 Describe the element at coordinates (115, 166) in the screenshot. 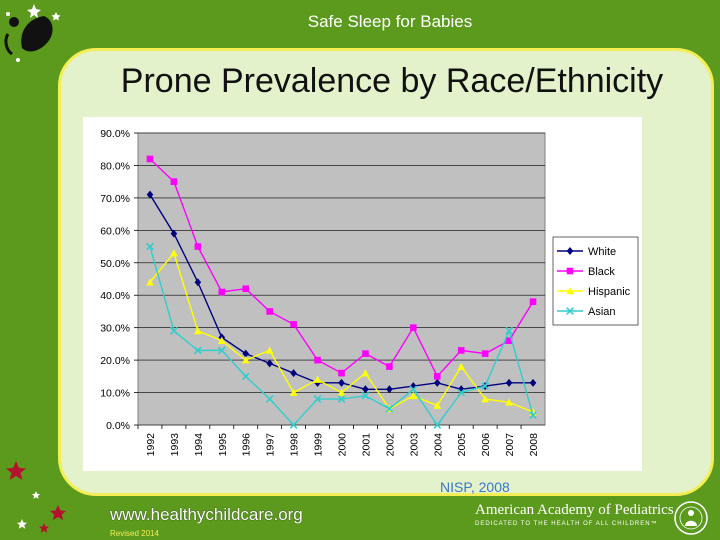

I see `y-tick-label: 80.0%` at that location.